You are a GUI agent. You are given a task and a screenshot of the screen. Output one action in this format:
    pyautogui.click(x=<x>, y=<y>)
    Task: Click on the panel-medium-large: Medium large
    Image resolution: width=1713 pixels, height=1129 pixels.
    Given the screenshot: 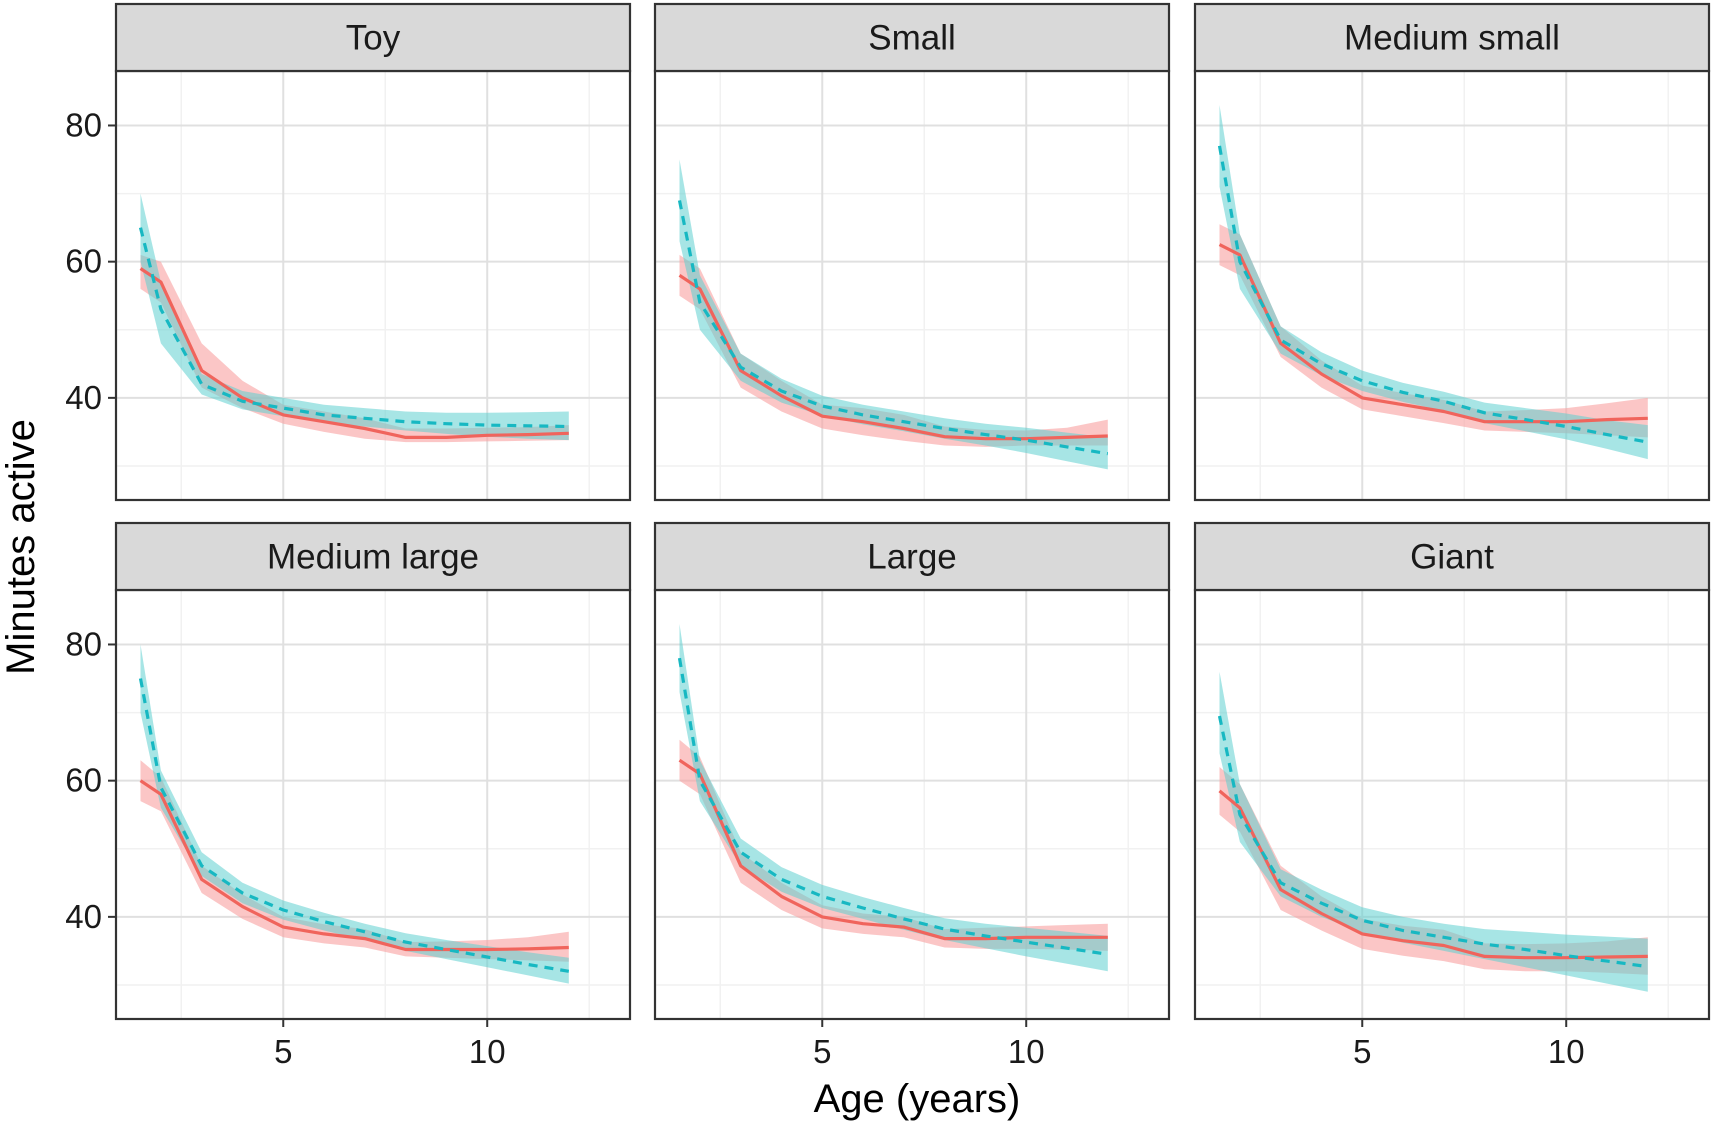 What is the action you would take?
    pyautogui.click(x=373, y=771)
    